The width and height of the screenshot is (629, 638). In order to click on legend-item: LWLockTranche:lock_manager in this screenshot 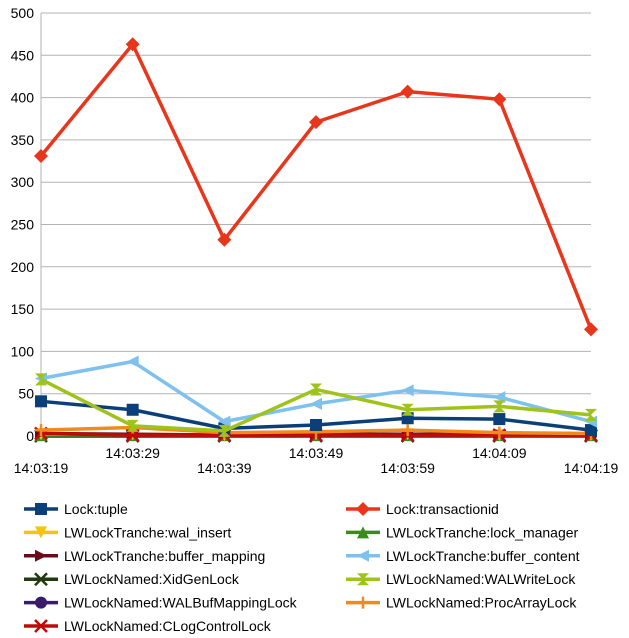, I will do `click(462, 532)`.